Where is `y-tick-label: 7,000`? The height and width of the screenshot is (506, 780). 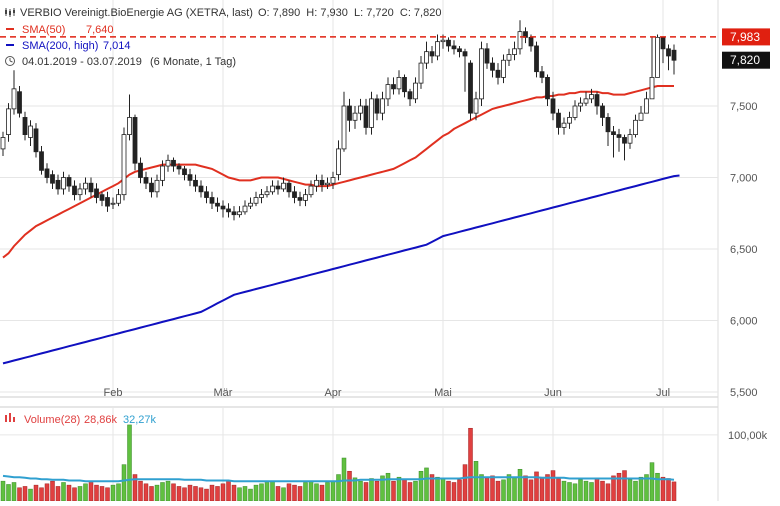
y-tick-label: 7,000 is located at coordinates (744, 179).